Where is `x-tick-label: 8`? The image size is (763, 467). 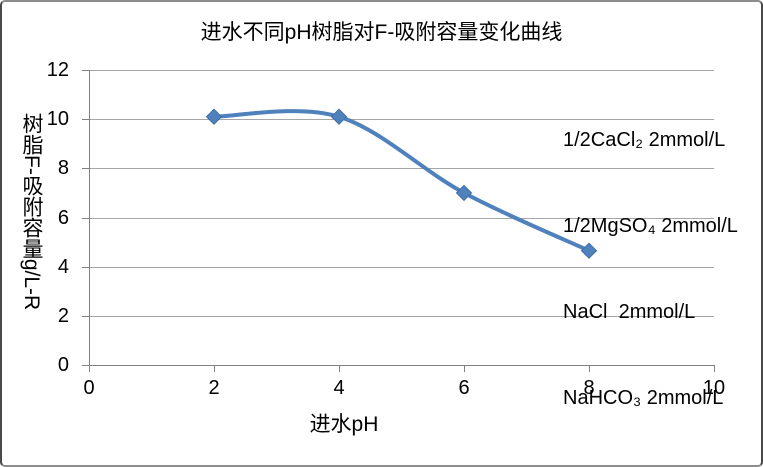
x-tick-label: 8 is located at coordinates (589, 388).